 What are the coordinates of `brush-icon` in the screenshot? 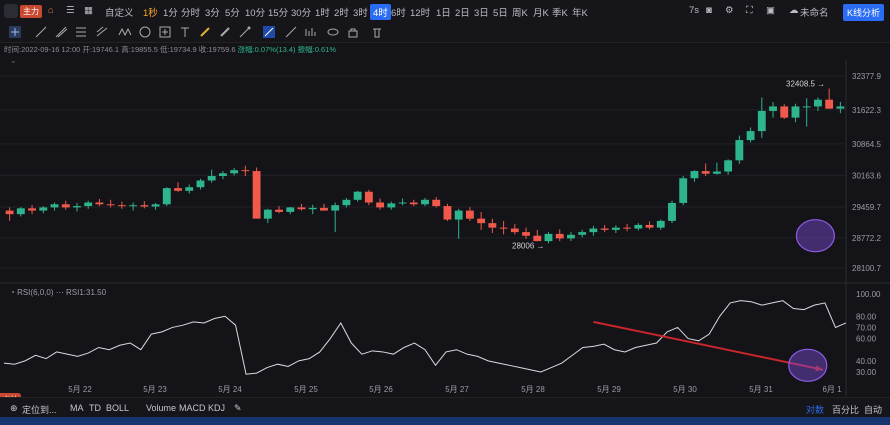 It's located at (245, 32).